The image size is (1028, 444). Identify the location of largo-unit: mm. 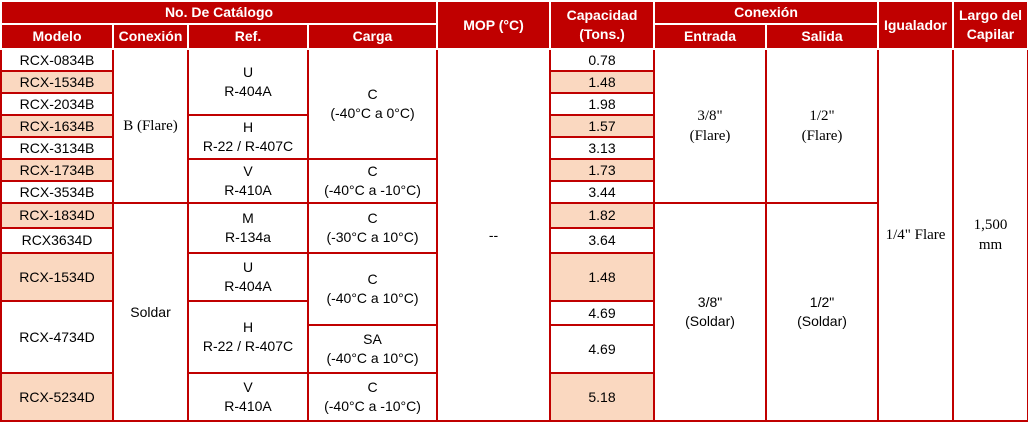
(990, 245).